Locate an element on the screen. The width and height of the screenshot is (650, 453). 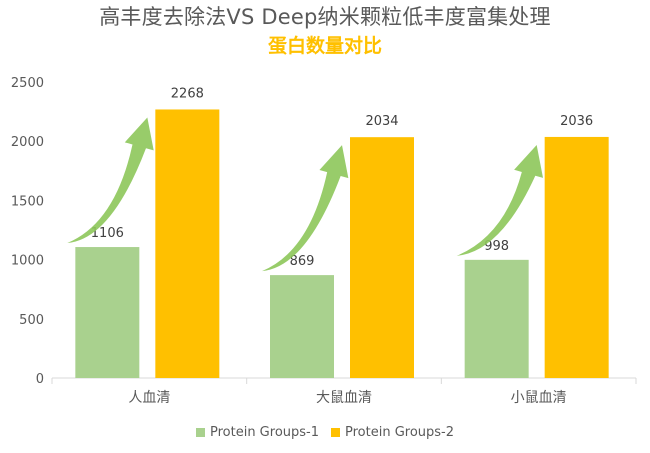
data-label-series-2: 2268 is located at coordinates (187, 93).